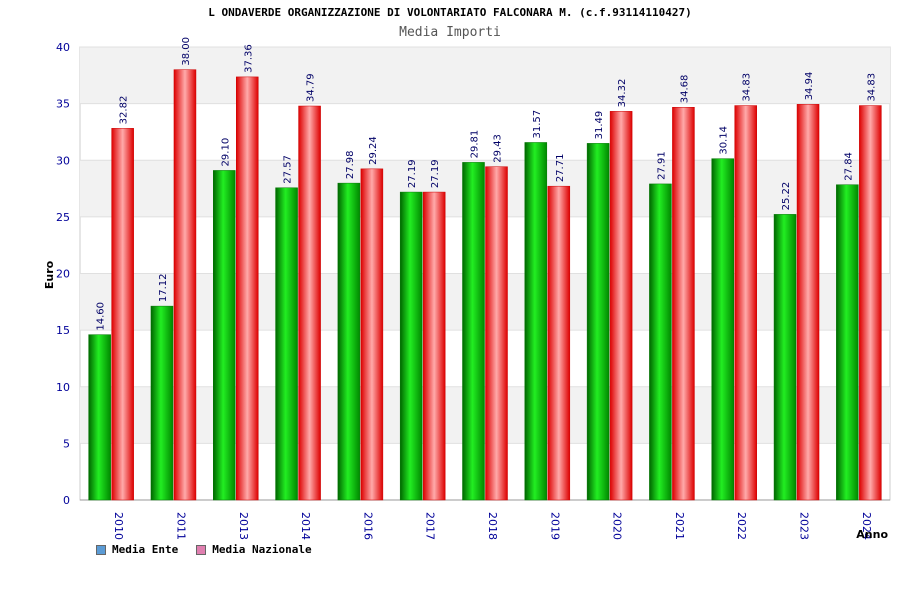 This screenshot has height=600, width=900. I want to click on x-tick-label: 2011, so click(180, 526).